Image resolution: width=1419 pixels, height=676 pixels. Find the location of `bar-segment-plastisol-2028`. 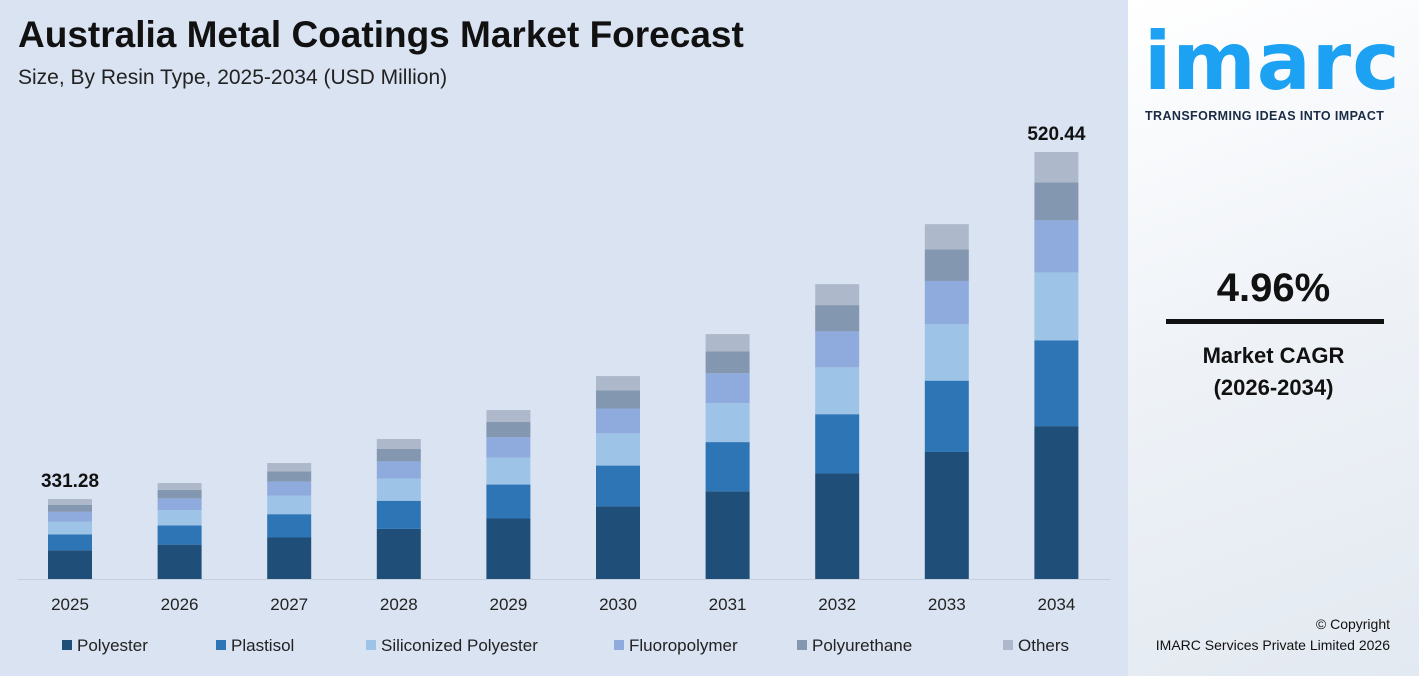

bar-segment-plastisol-2028 is located at coordinates (398, 514).